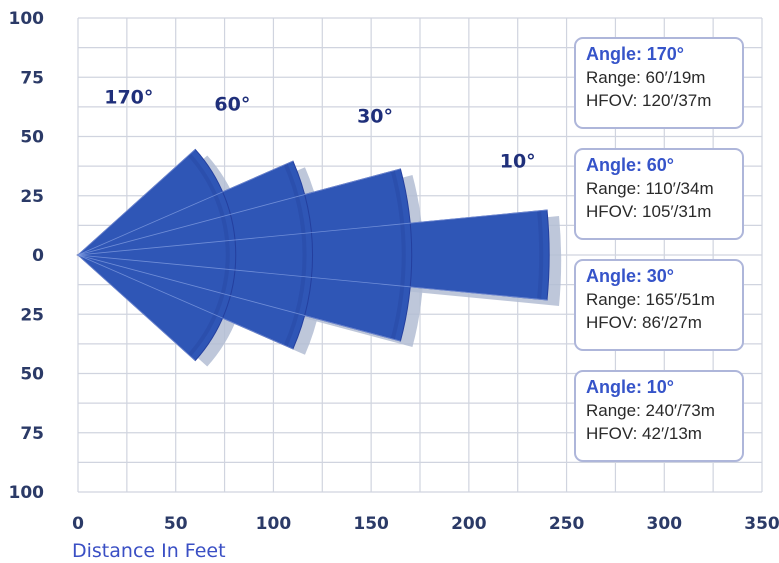 The height and width of the screenshot is (563, 779). I want to click on x-tick-label: 250, so click(567, 524).